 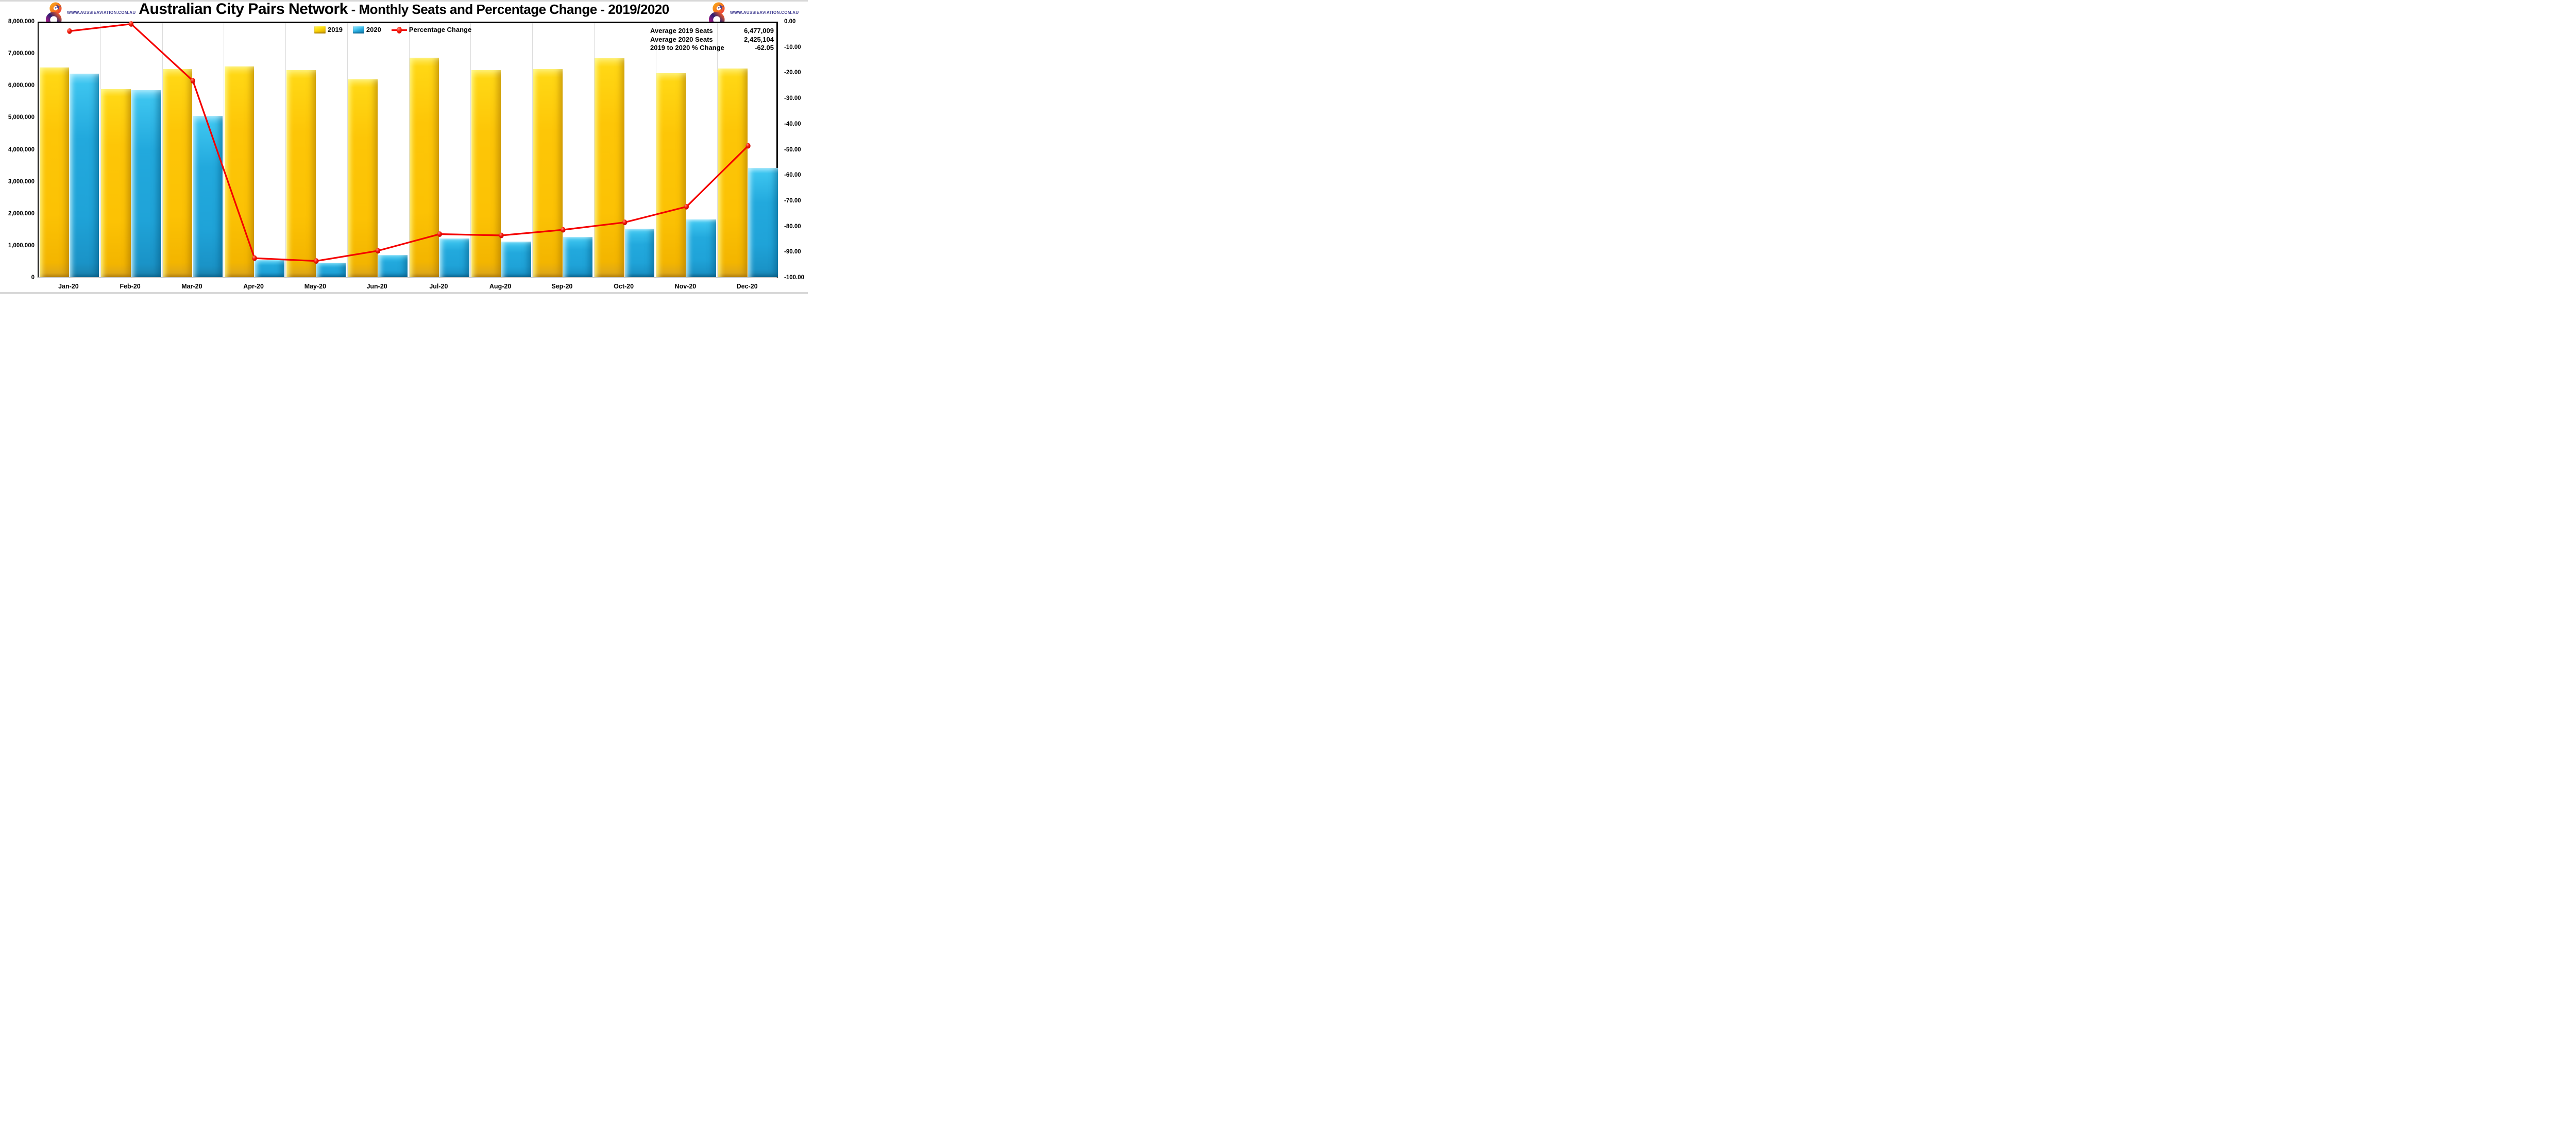 I want to click on aussie-aviation-logo-left: ✈ WWW.AUSSIEAVIATION.COM.AU, so click(x=90, y=15).